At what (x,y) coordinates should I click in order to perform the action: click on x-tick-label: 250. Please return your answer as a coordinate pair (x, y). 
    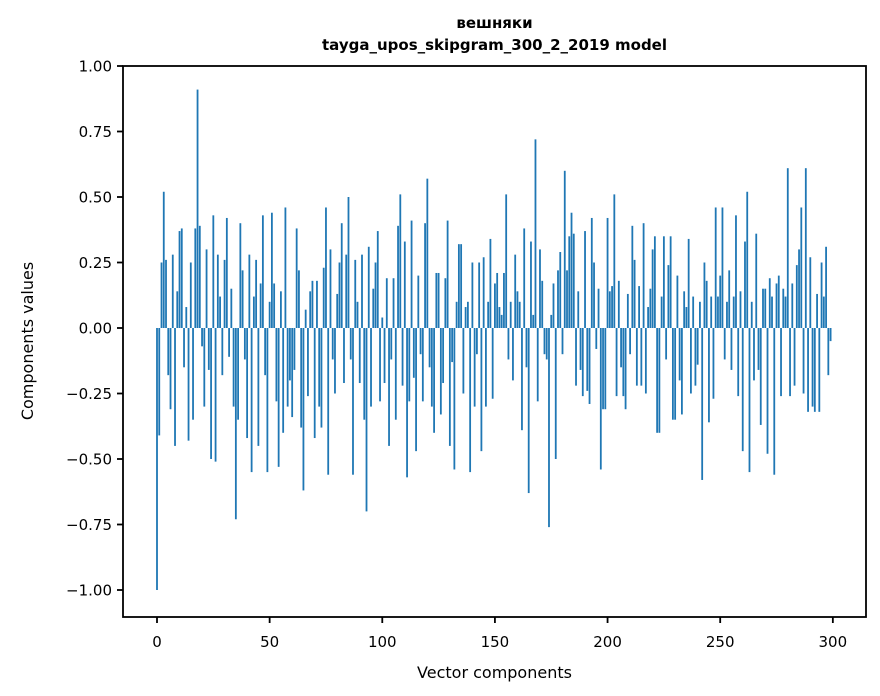
    Looking at the image, I should click on (720, 642).